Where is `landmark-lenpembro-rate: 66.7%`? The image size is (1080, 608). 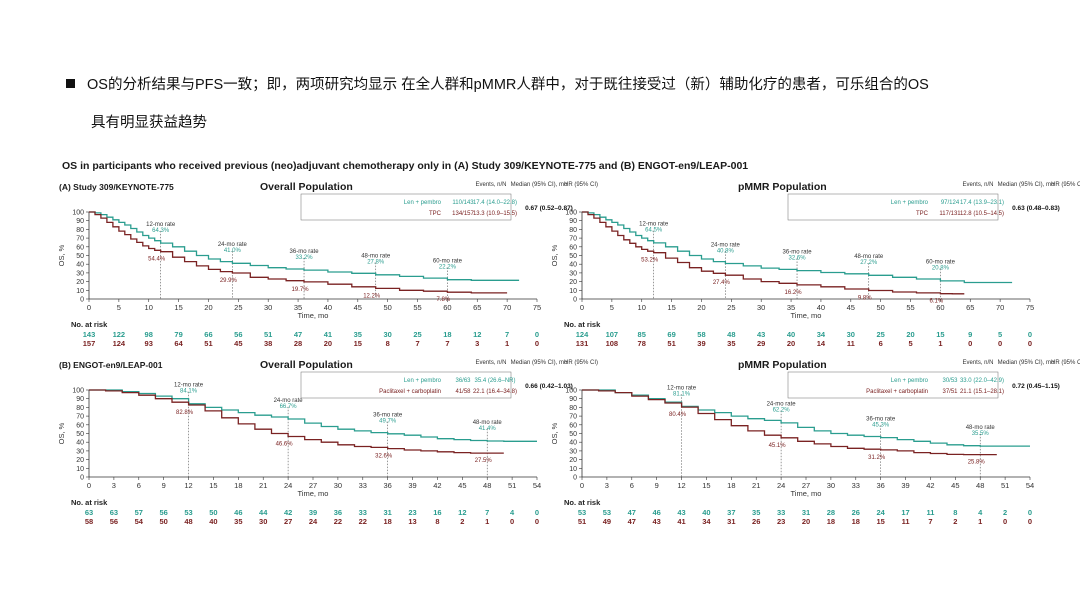
landmark-lenpembro-rate: 66.7% is located at coordinates (289, 407).